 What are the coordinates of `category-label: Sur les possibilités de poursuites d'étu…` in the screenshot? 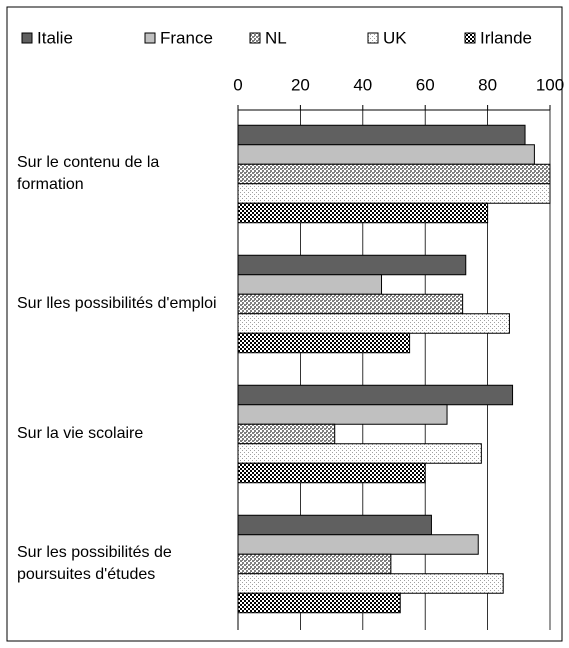 It's located at (94, 563).